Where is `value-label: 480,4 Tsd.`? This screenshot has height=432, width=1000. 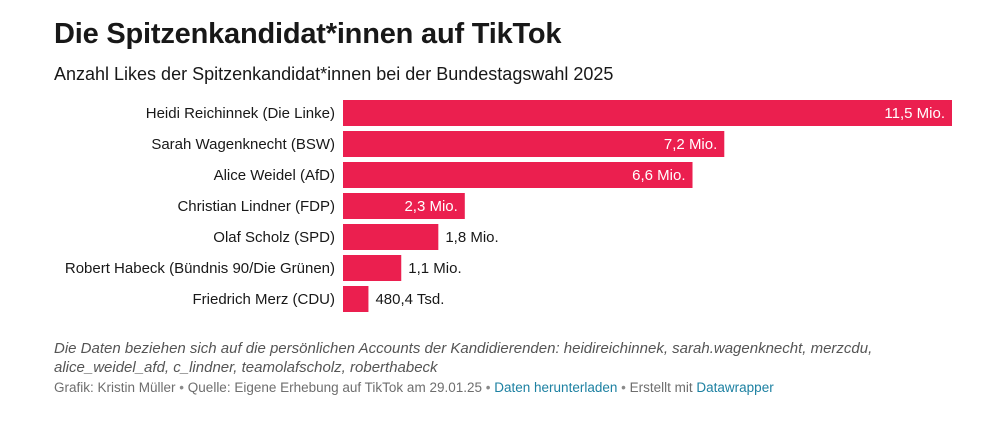 value-label: 480,4 Tsd. is located at coordinates (409, 299).